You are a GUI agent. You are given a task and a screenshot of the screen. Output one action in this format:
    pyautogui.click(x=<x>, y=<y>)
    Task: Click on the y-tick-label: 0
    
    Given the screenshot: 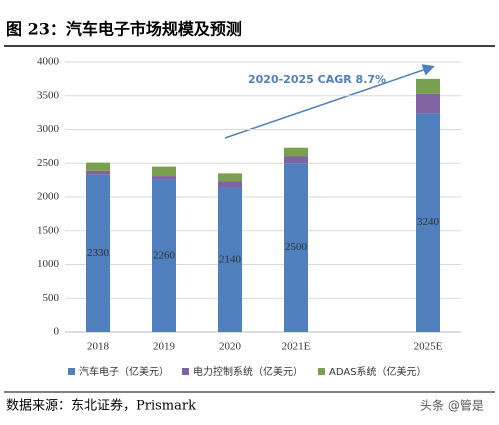 What is the action you would take?
    pyautogui.click(x=57, y=332)
    